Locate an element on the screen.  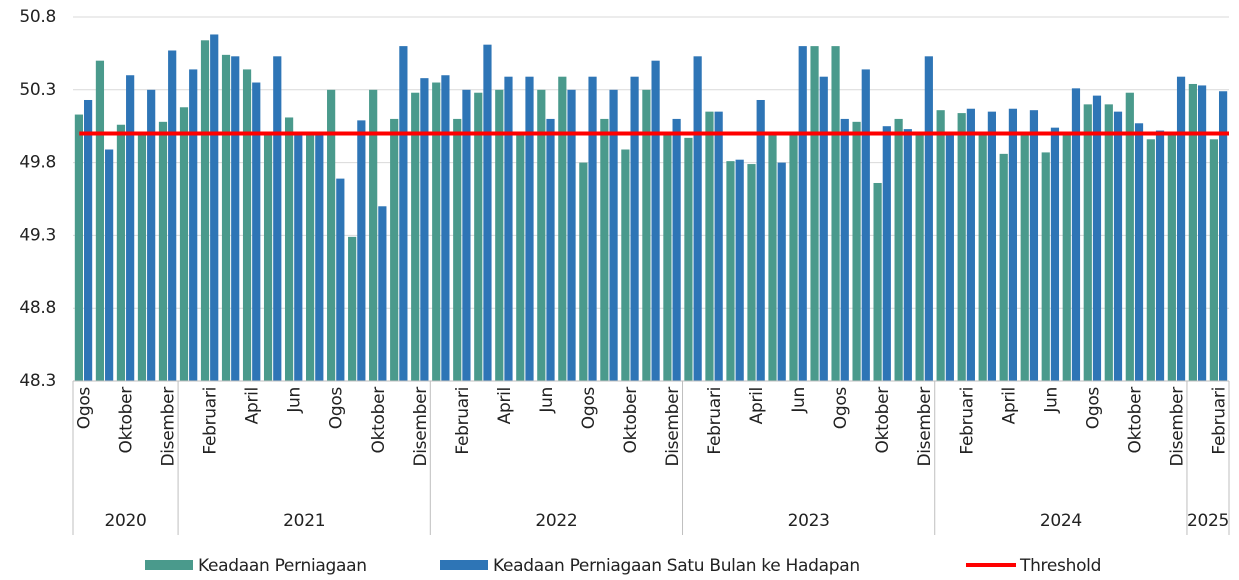
y-tick-label: 49.3 is located at coordinates (37, 235).